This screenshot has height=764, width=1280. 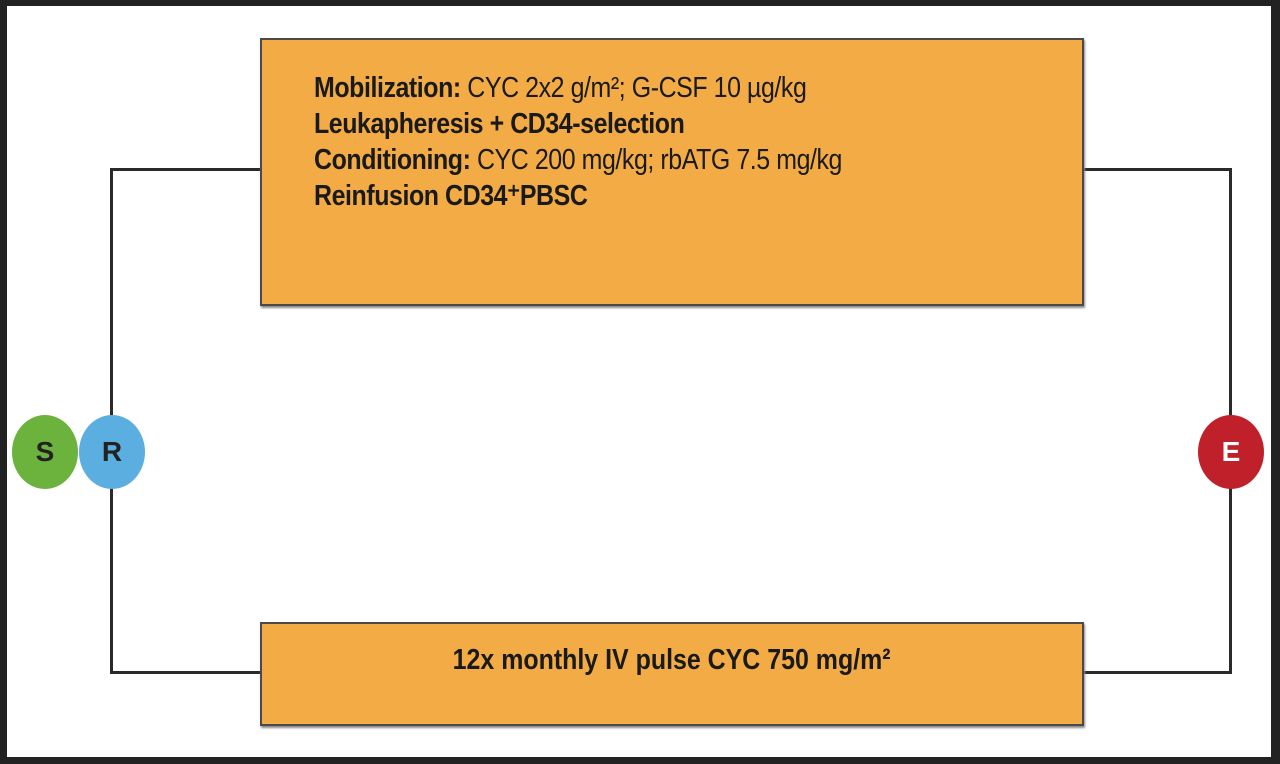 I want to click on node-r-label: R, so click(x=112, y=451).